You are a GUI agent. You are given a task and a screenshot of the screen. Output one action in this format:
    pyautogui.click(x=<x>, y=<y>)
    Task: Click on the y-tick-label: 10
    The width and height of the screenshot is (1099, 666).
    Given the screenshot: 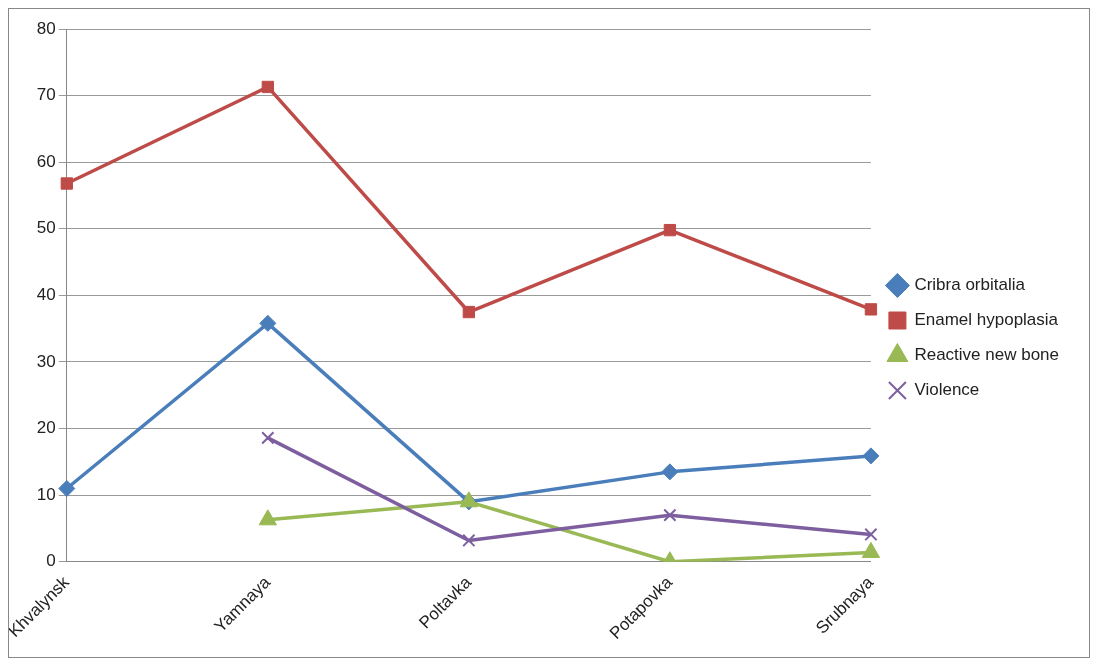 What is the action you would take?
    pyautogui.click(x=46, y=494)
    